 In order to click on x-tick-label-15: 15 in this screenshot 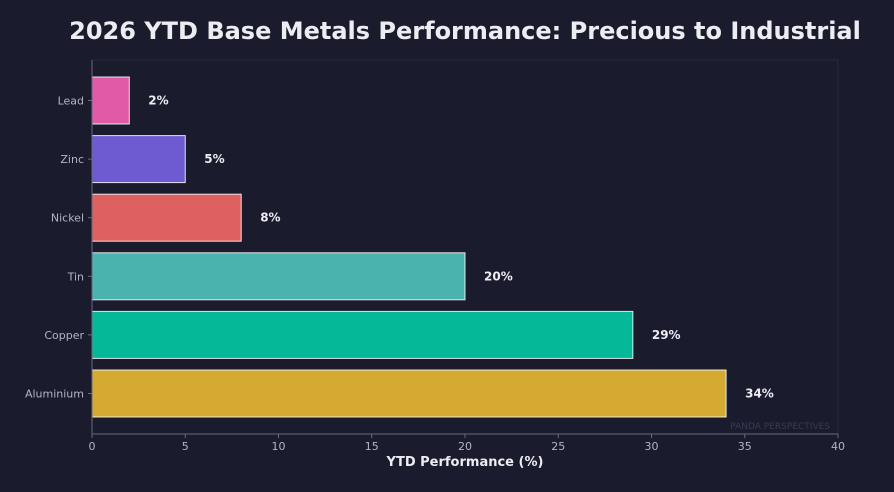, I will do `click(372, 446)`.